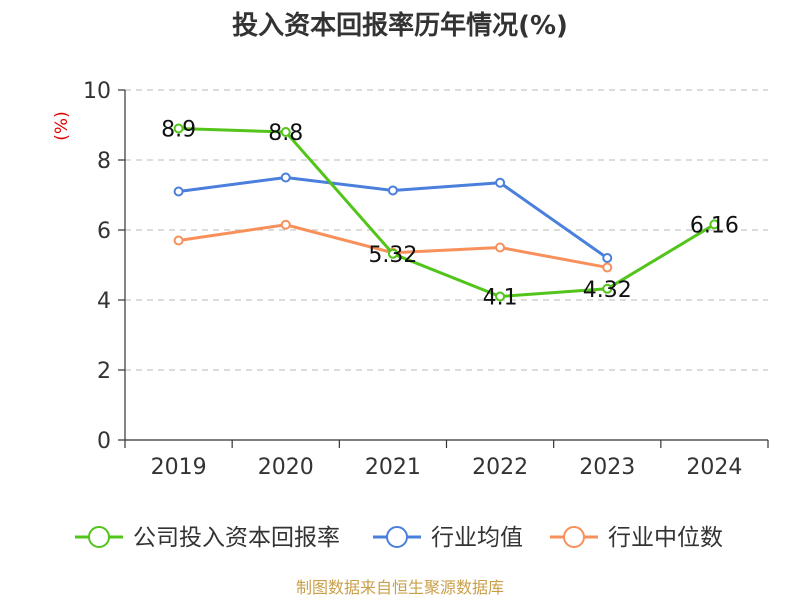 The width and height of the screenshot is (800, 600). Describe the element at coordinates (665, 538) in the screenshot. I see `legend-label: 行业中位数` at that location.